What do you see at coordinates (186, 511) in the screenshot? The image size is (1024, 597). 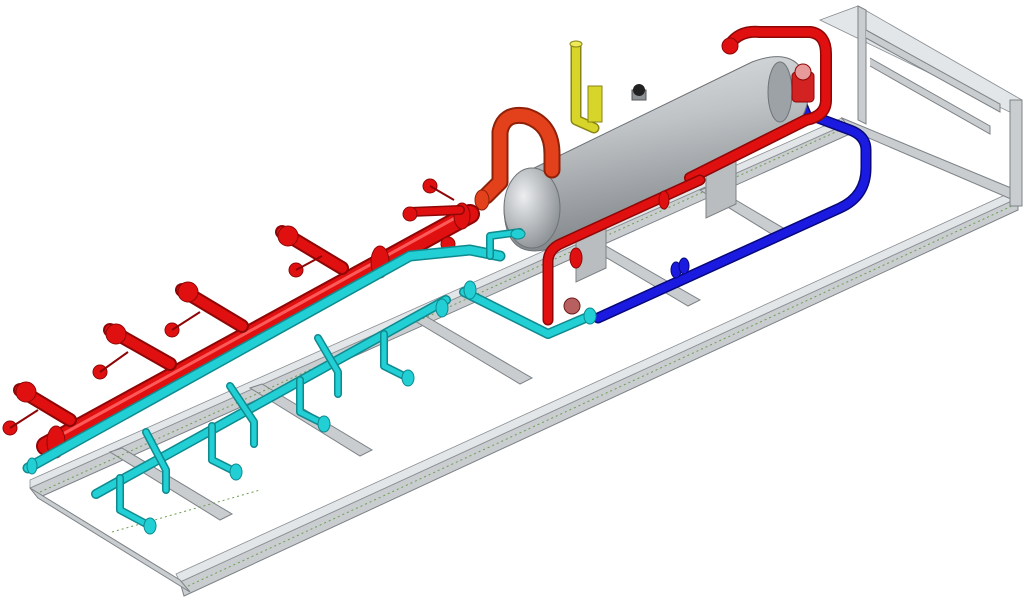 I see `weld-line-cross` at bounding box center [186, 511].